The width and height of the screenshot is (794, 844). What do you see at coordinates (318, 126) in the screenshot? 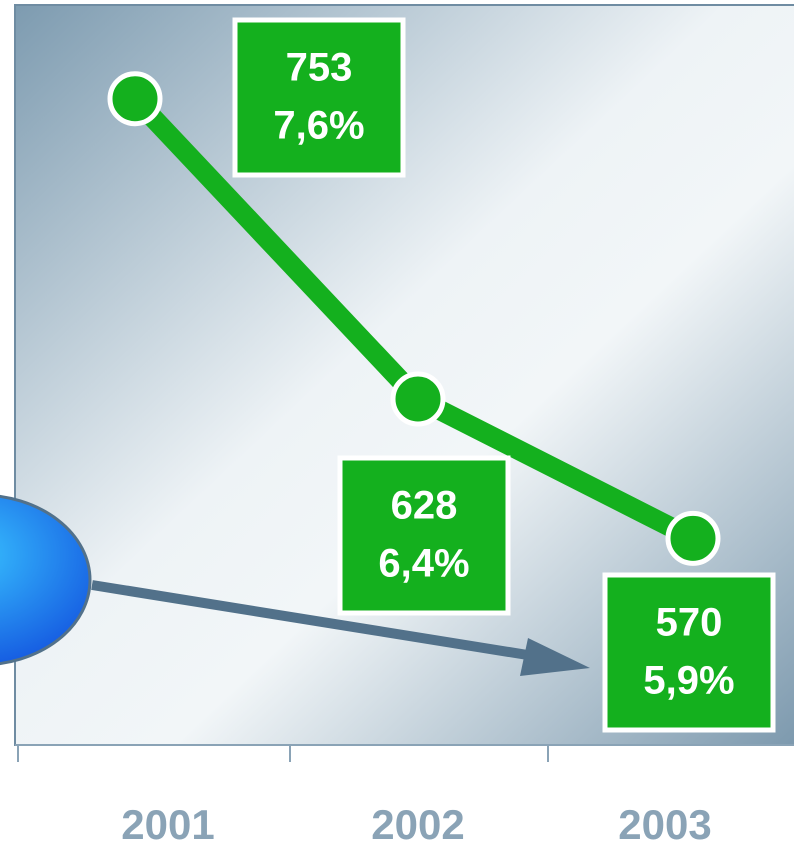
I see `percent-label: 7,6%` at bounding box center [318, 126].